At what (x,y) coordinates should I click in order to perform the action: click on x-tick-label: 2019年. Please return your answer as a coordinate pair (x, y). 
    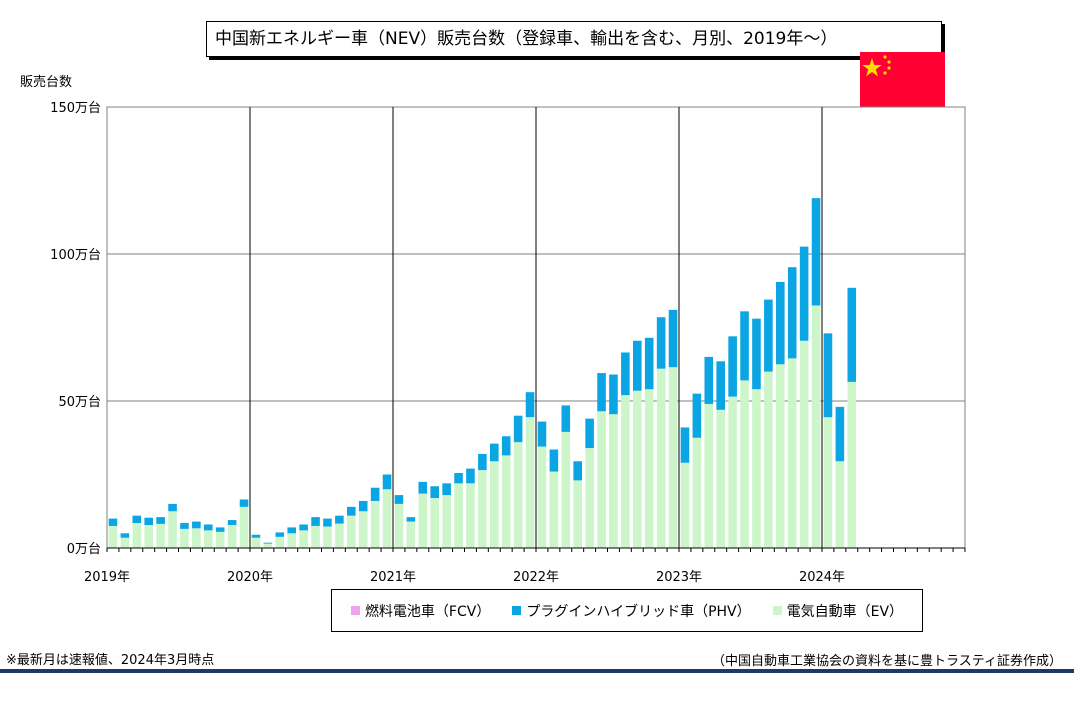
    Looking at the image, I should click on (107, 577).